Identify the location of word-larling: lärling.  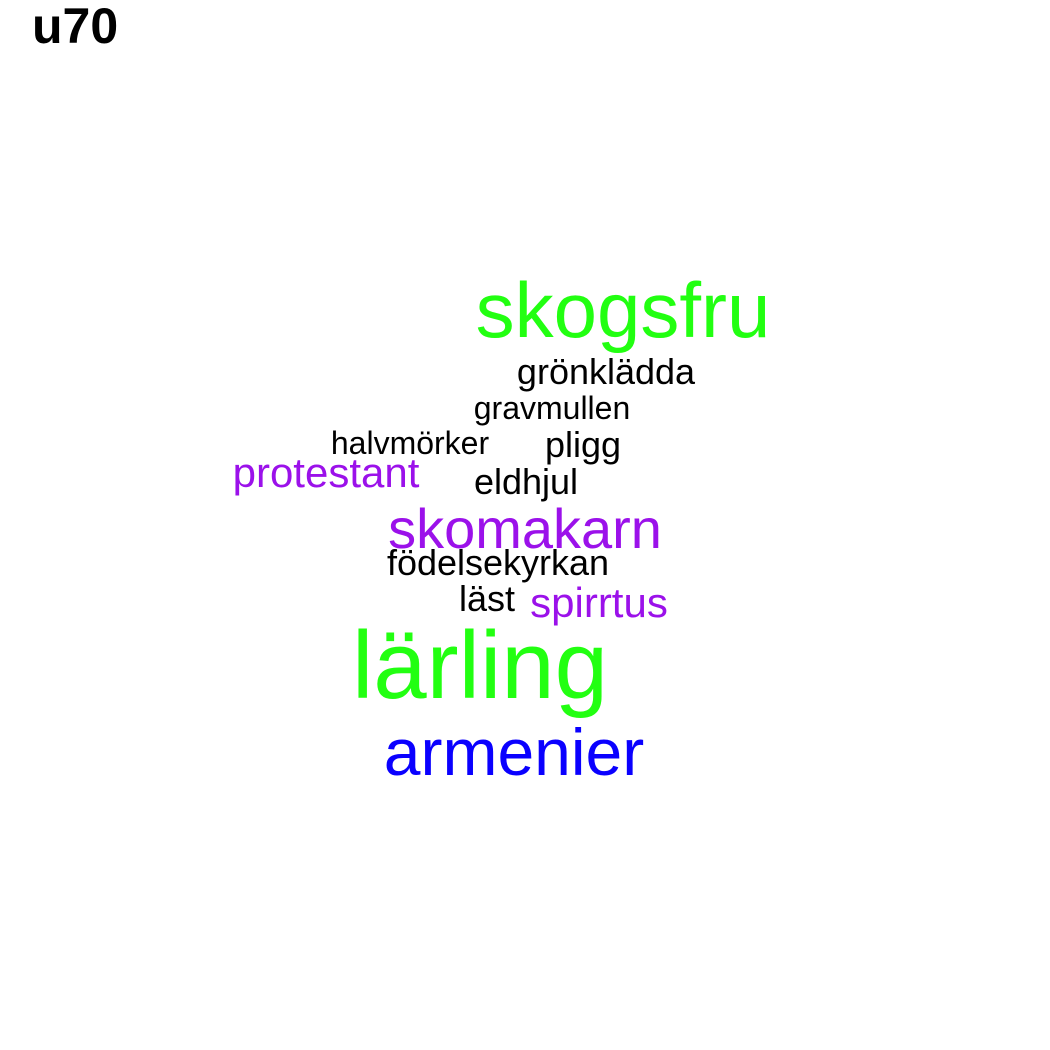
(480, 665).